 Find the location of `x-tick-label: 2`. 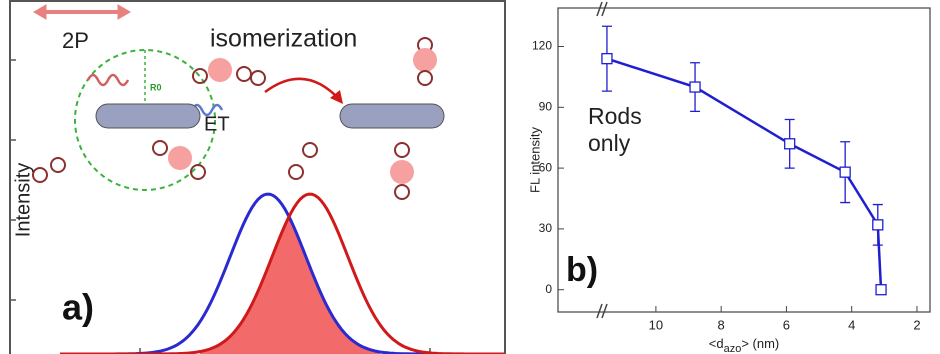

x-tick-label: 2 is located at coordinates (916, 324).